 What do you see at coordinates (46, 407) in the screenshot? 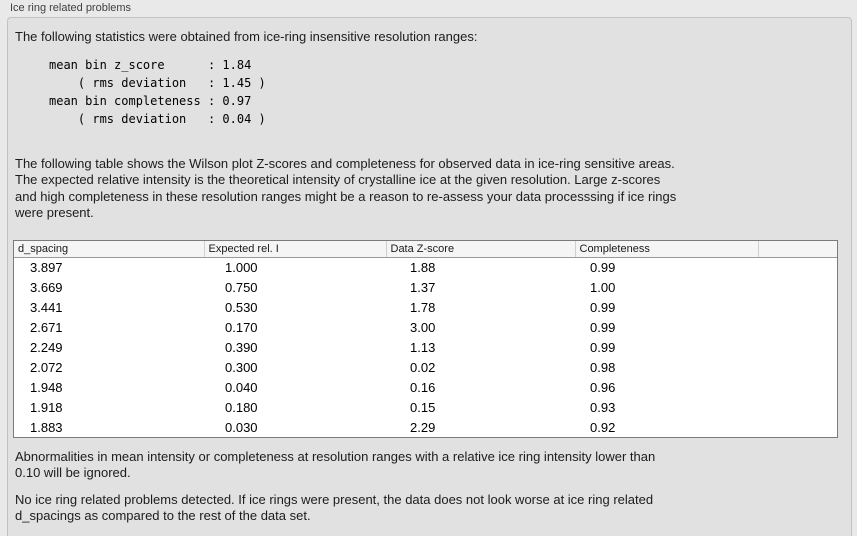
I see `table-cell: 1.918` at bounding box center [46, 407].